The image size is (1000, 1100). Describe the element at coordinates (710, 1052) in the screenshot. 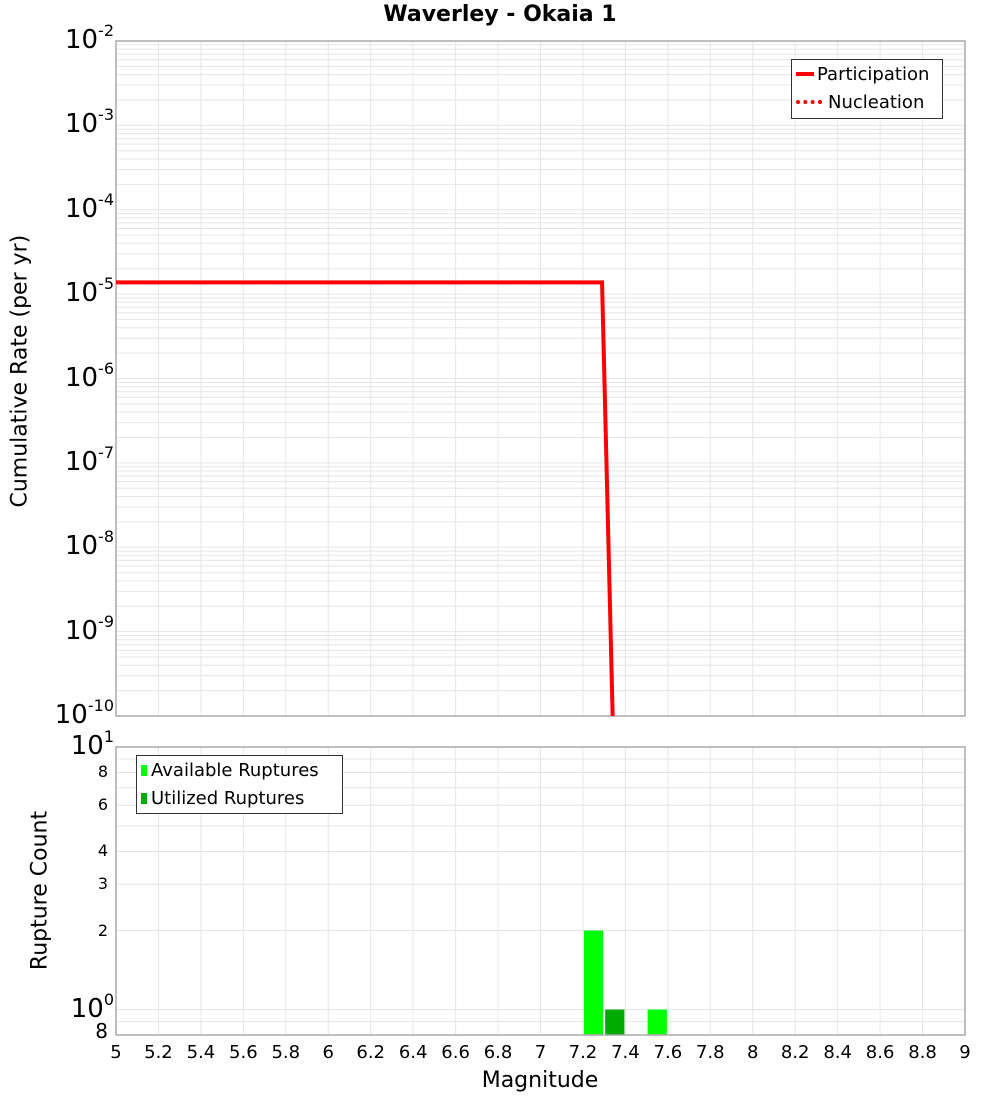

I see `x-tick-label: 7.8` at that location.